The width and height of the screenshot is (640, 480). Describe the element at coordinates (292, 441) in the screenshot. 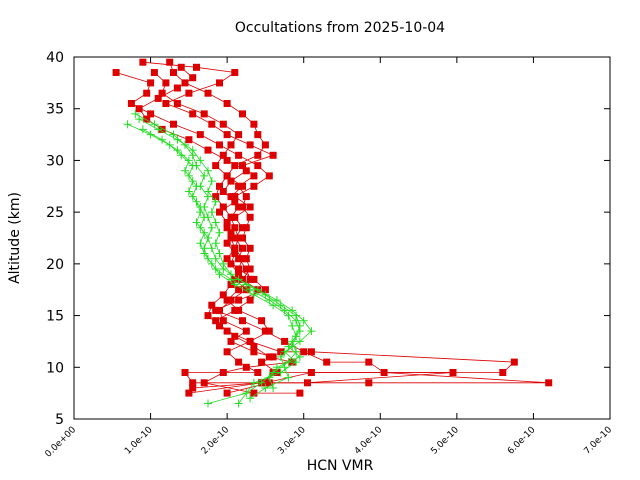

I see `x-tick-label: 3.0e-10` at that location.